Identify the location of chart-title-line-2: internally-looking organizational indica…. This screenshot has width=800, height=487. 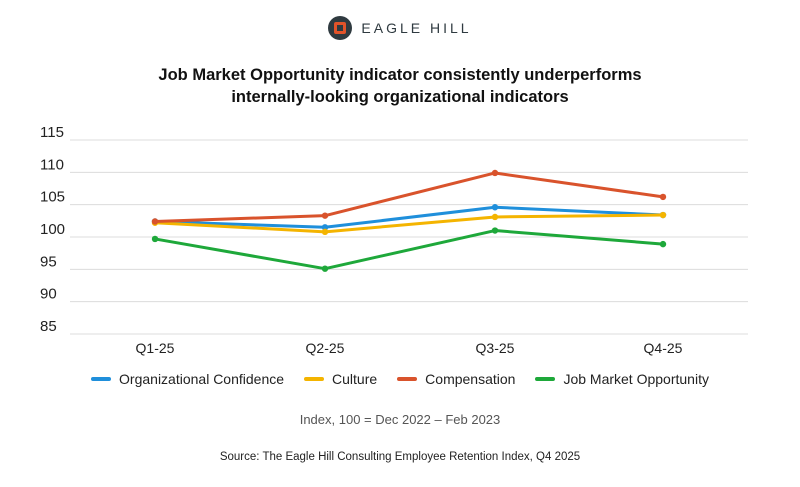
(400, 97).